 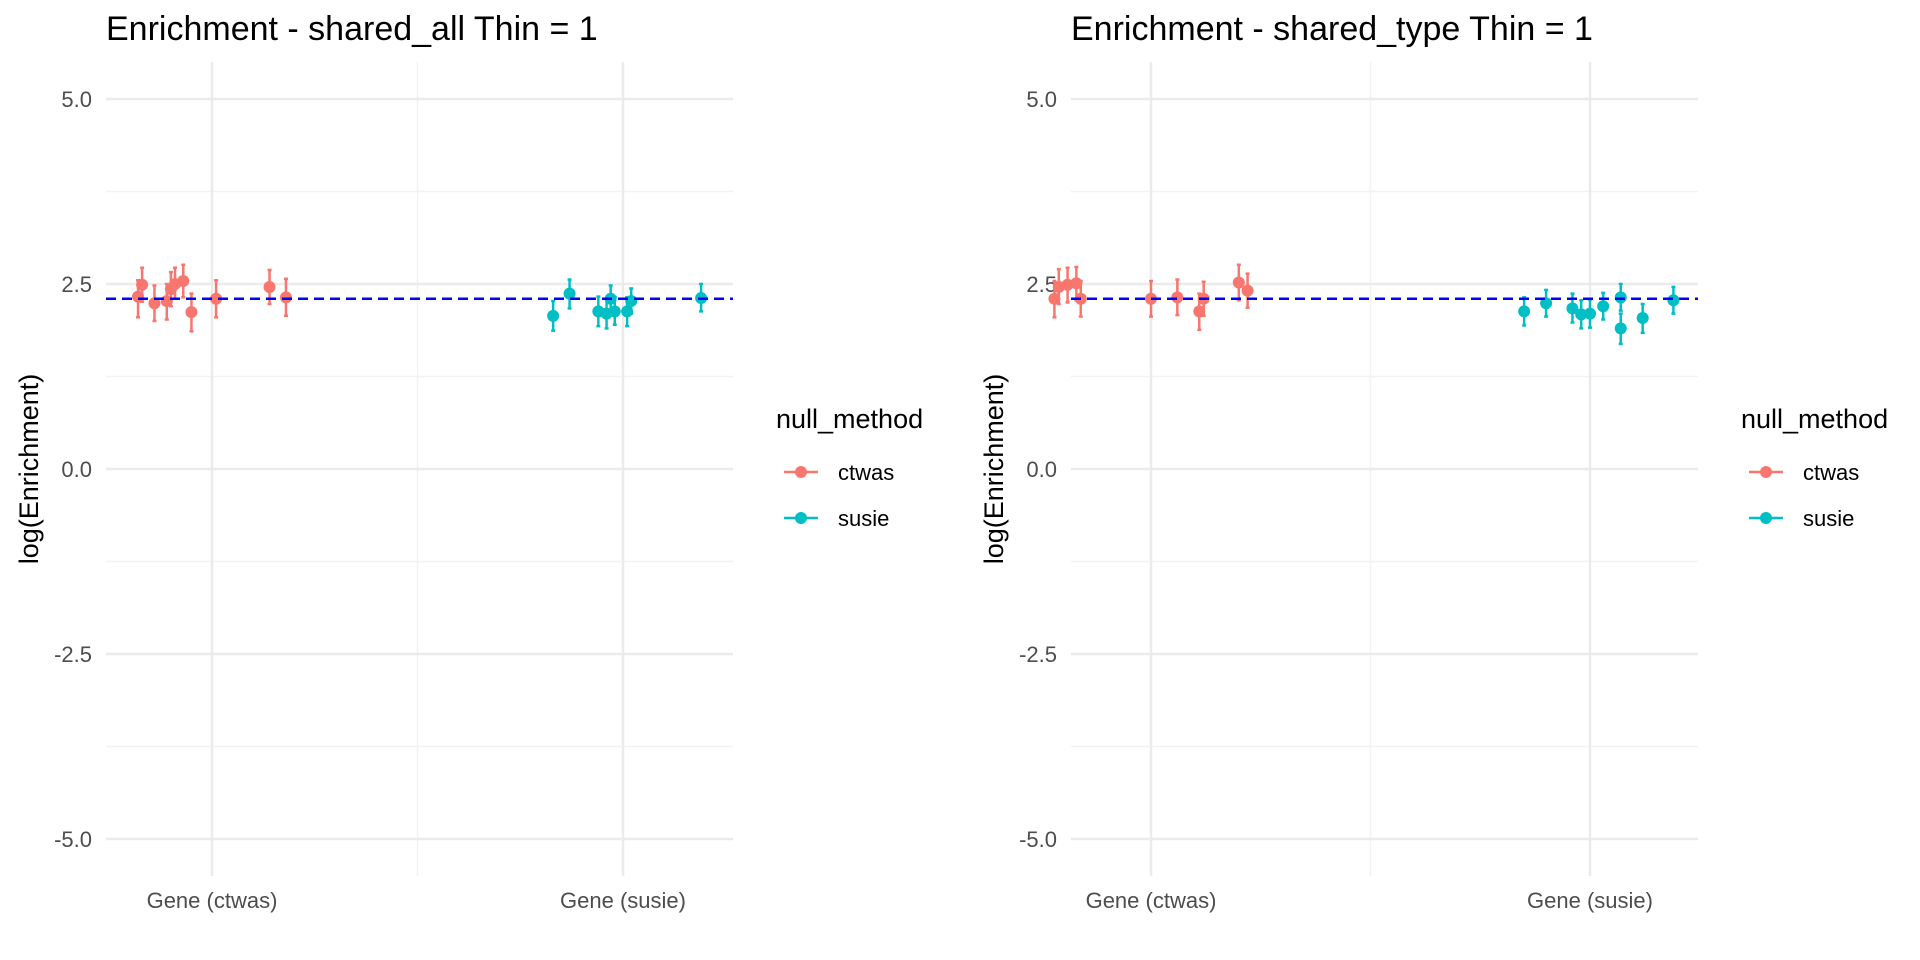 I want to click on chart-title: Enrichment - shared_all Thin = 1, so click(x=352, y=29).